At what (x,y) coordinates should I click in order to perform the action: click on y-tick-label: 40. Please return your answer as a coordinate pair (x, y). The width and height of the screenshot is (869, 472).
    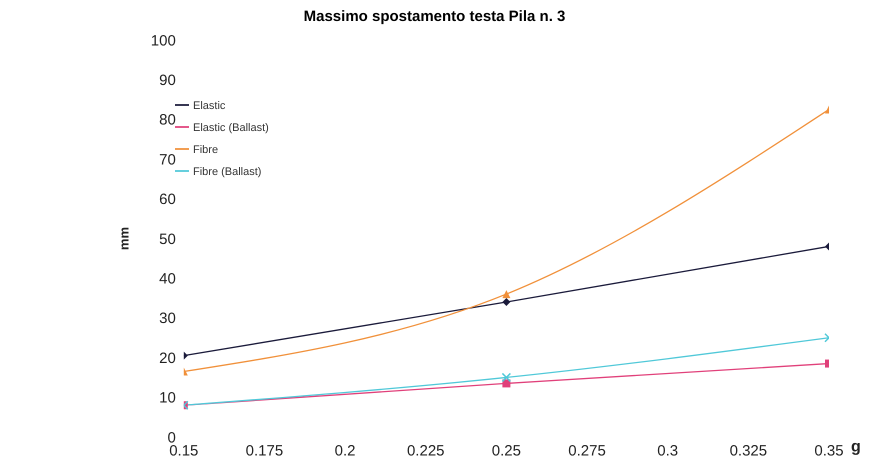
    Looking at the image, I should click on (167, 279).